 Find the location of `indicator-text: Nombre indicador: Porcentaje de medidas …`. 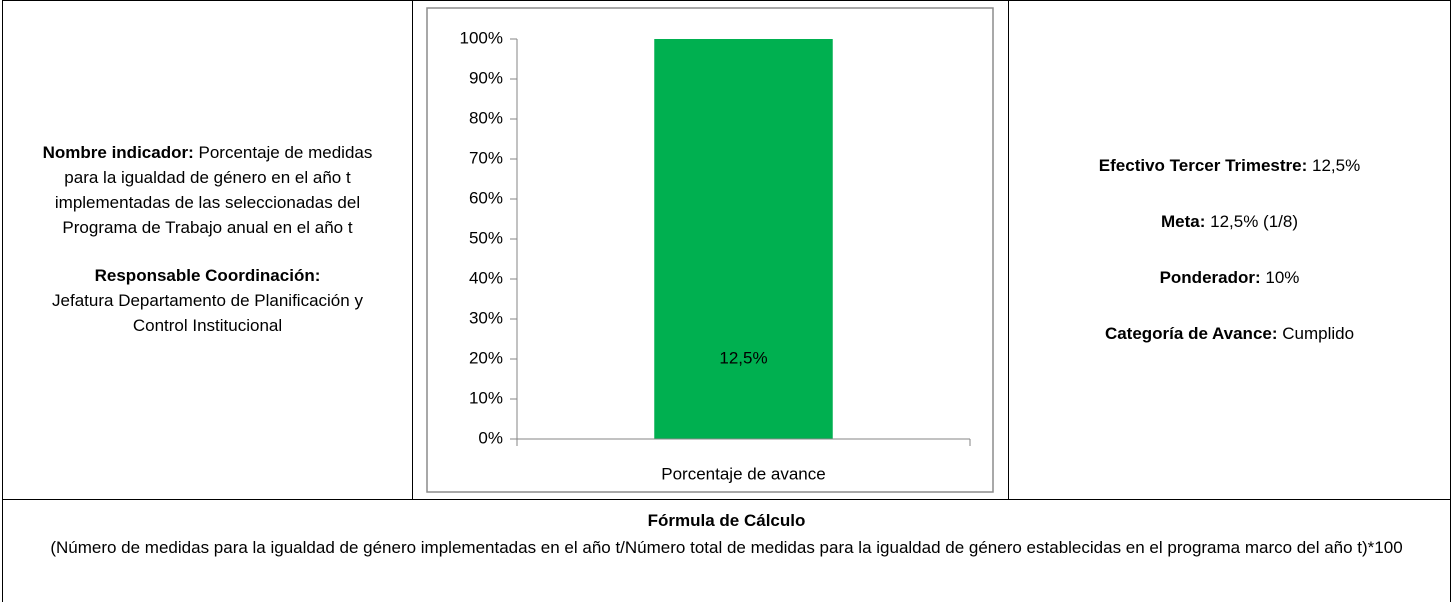

indicator-text: Nombre indicador: Porcentaje de medidas … is located at coordinates (208, 250).